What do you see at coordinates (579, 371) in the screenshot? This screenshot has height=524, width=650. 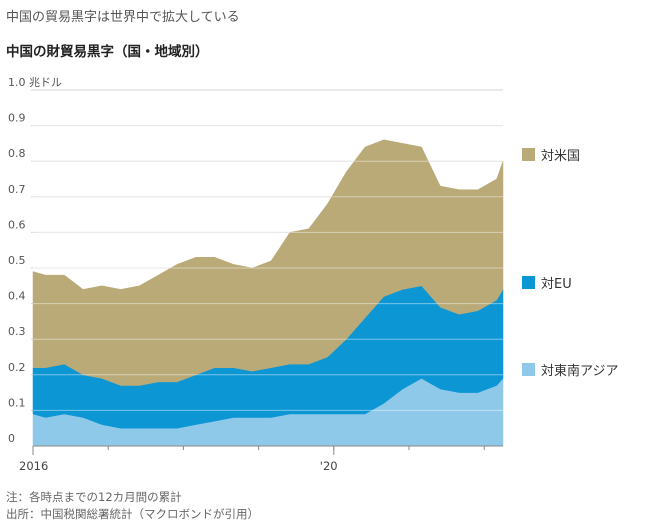 I see `legend-label: 対東南アジア` at bounding box center [579, 371].